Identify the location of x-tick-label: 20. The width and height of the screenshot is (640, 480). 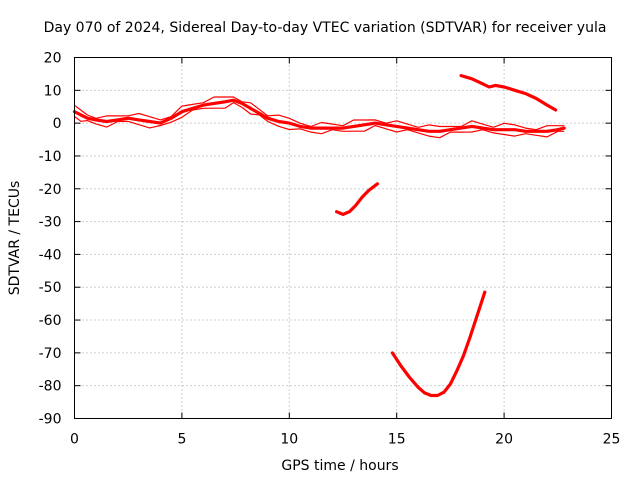
(504, 440).